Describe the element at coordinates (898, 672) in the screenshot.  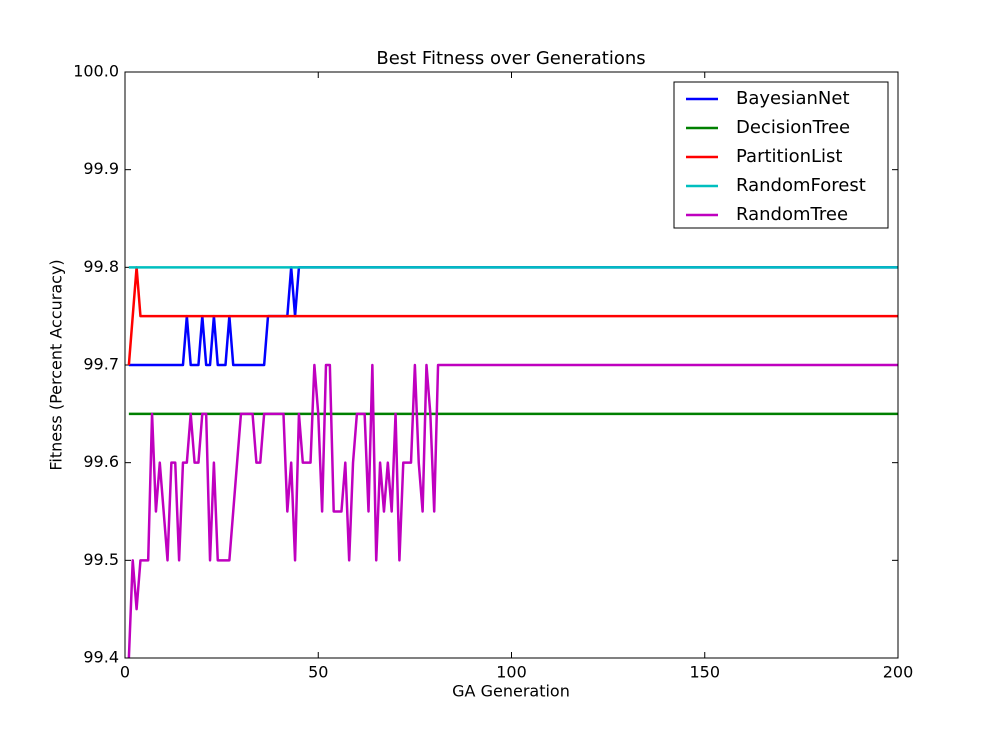
I see `x-tick-label: 200` at that location.